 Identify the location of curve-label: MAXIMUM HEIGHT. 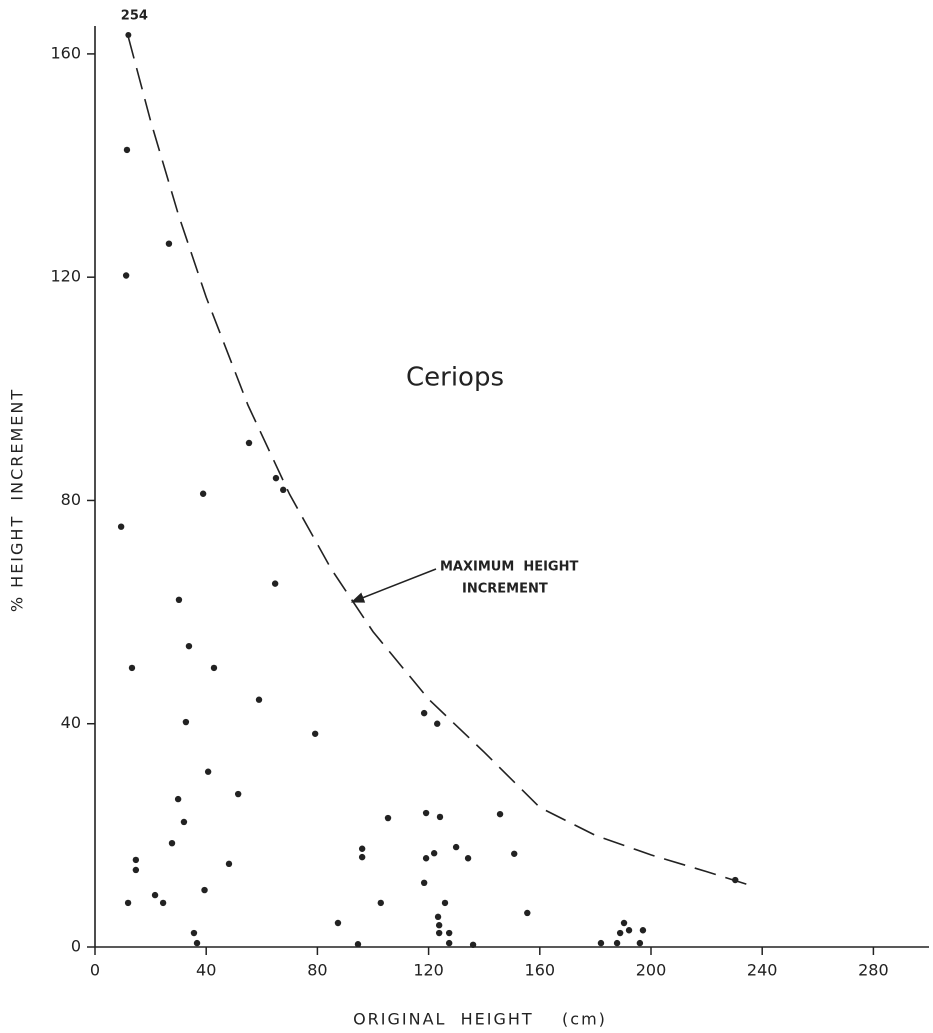
(509, 567).